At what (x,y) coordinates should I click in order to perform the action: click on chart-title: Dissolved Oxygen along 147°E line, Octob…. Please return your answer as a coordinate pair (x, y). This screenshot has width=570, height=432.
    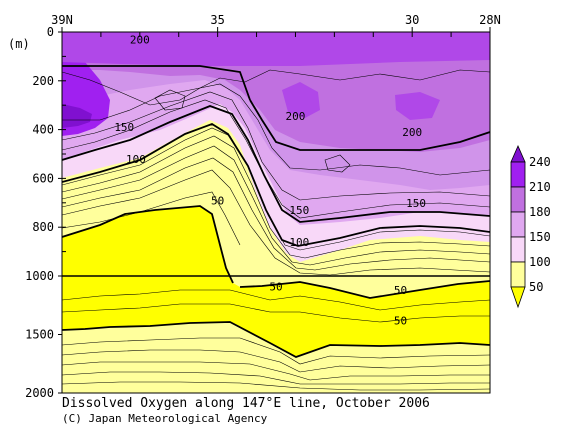
    Looking at the image, I should click on (246, 403).